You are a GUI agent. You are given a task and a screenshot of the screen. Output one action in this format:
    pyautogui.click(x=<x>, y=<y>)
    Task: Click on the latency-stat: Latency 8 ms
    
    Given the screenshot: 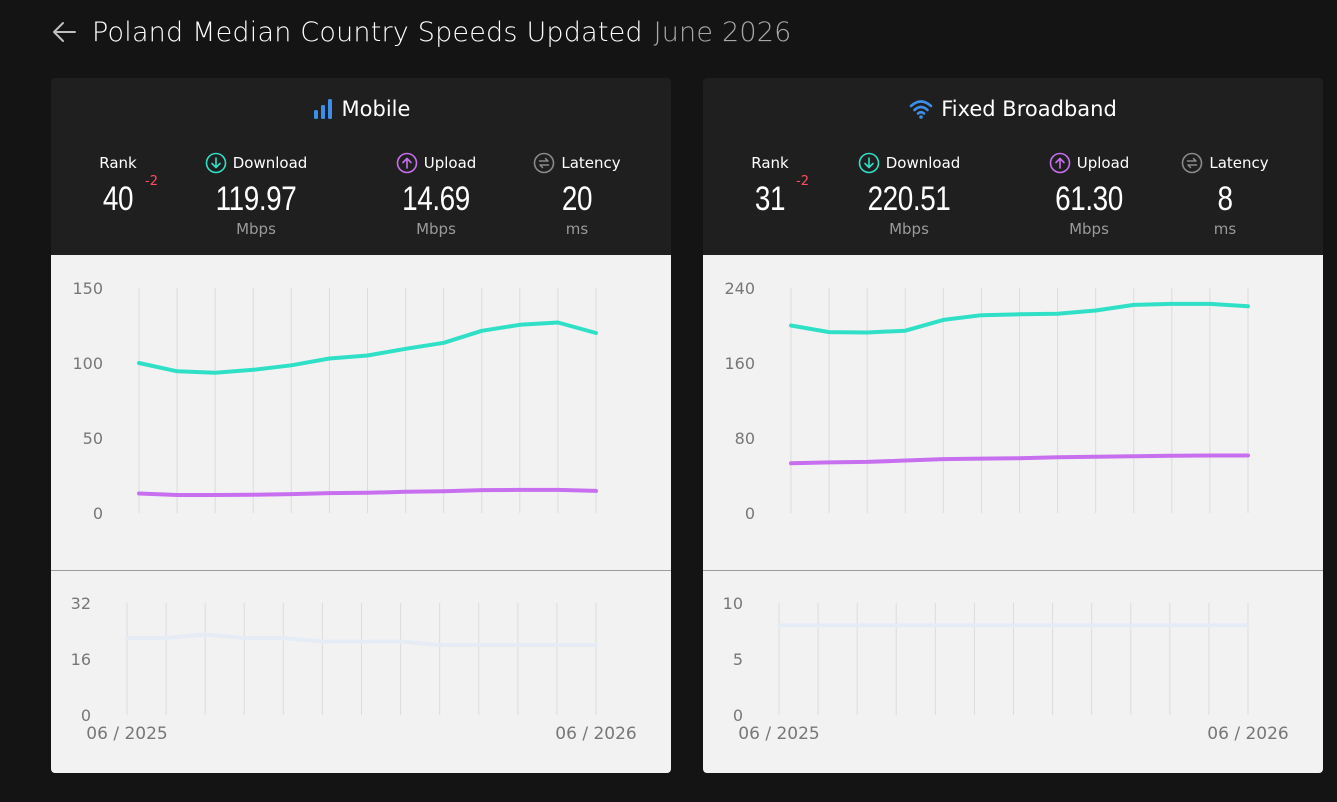 What is the action you would take?
    pyautogui.click(x=1225, y=194)
    